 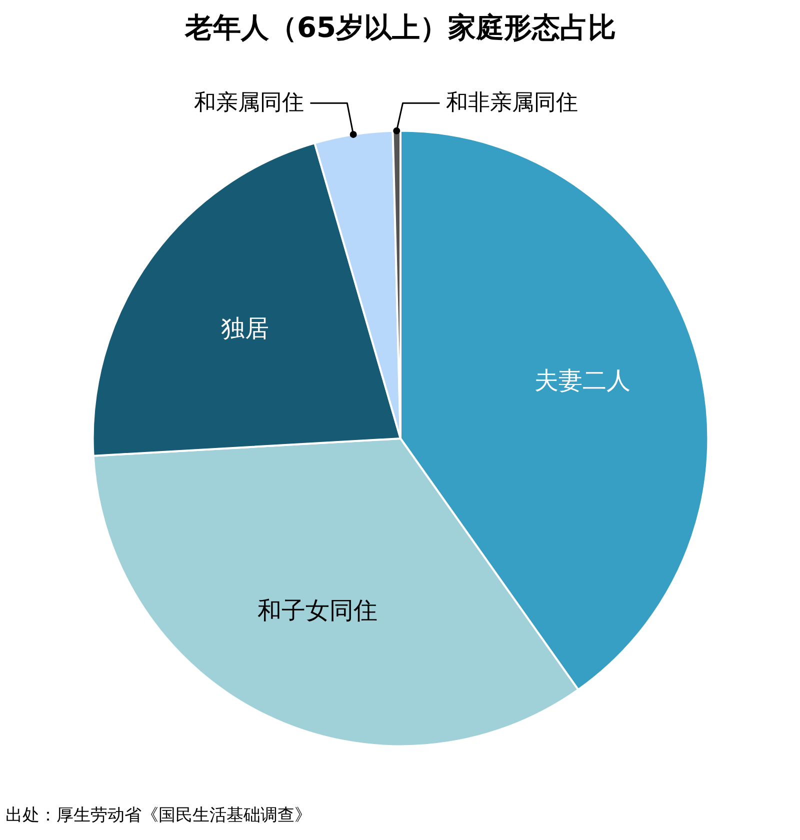 I want to click on slice-label: 和子女同住, so click(x=318, y=610).